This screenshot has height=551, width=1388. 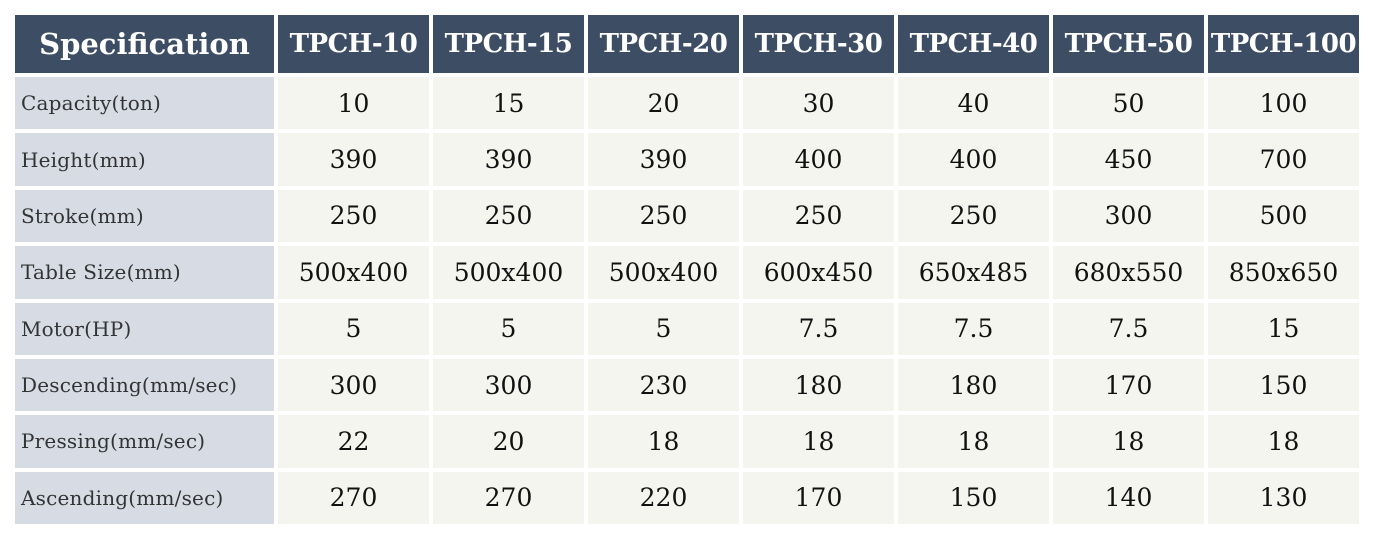 I want to click on table-cell: 10, so click(x=353, y=103).